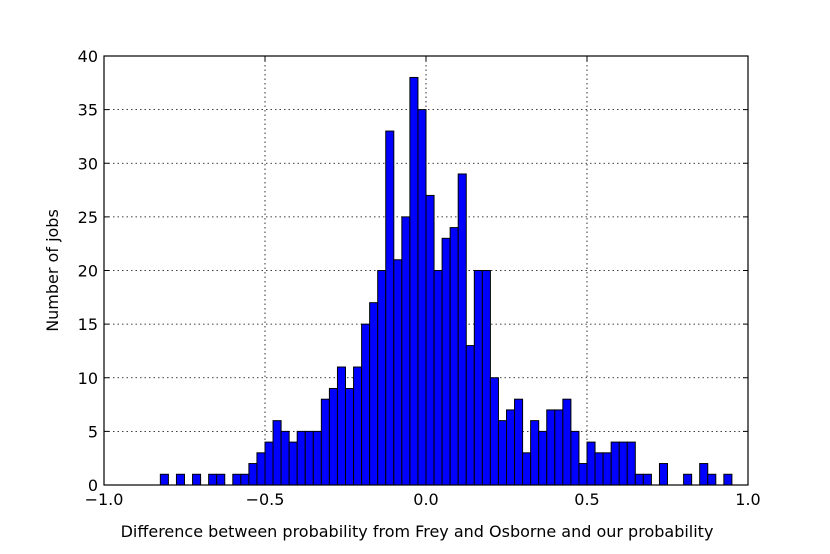 The image size is (830, 554). I want to click on y-axis-label: Number of jobs, so click(52, 270).